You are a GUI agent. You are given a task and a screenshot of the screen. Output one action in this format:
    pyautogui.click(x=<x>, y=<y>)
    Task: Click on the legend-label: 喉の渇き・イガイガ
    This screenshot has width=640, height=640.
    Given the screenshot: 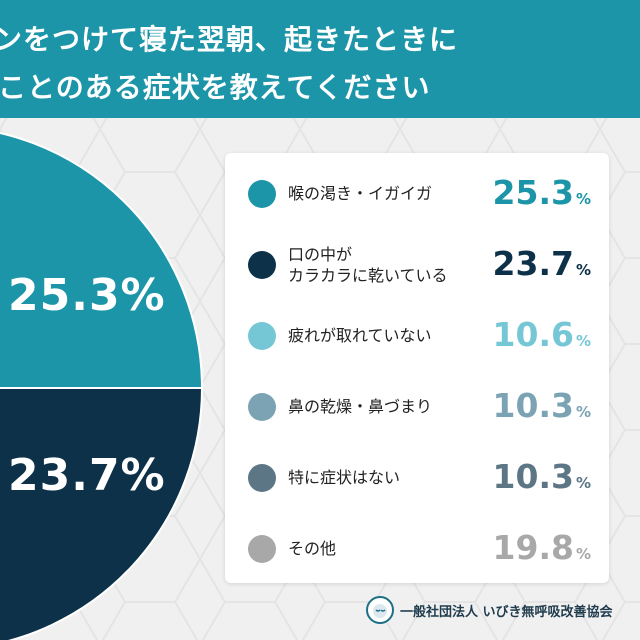 What is the action you would take?
    pyautogui.click(x=360, y=193)
    